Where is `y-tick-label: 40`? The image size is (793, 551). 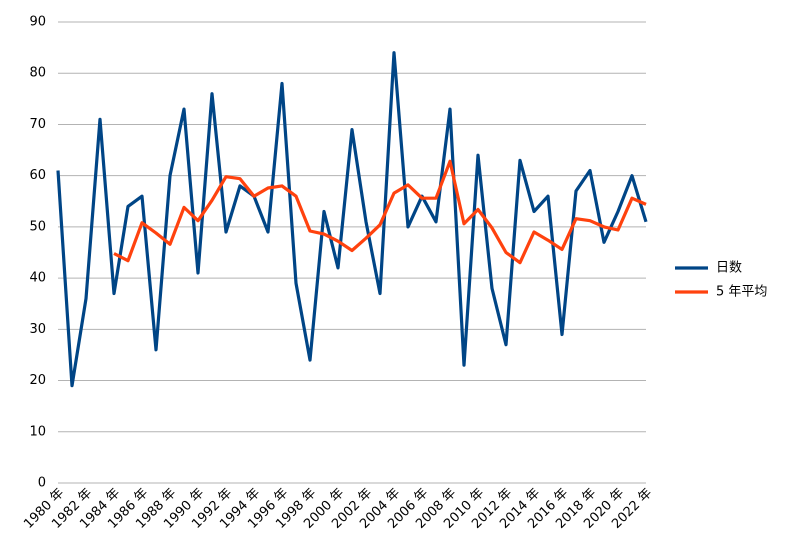 y-tick-label: 40 is located at coordinates (37, 278).